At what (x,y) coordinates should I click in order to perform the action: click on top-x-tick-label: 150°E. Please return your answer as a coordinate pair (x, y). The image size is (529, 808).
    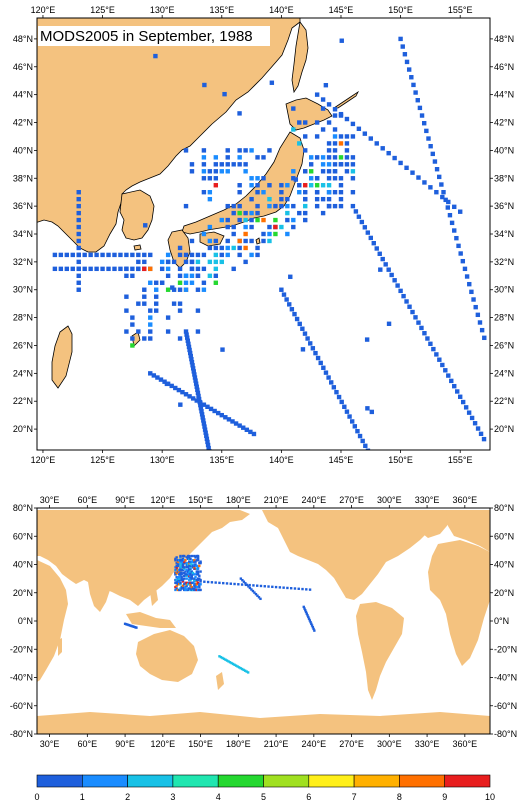
    Looking at the image, I should click on (400, 10).